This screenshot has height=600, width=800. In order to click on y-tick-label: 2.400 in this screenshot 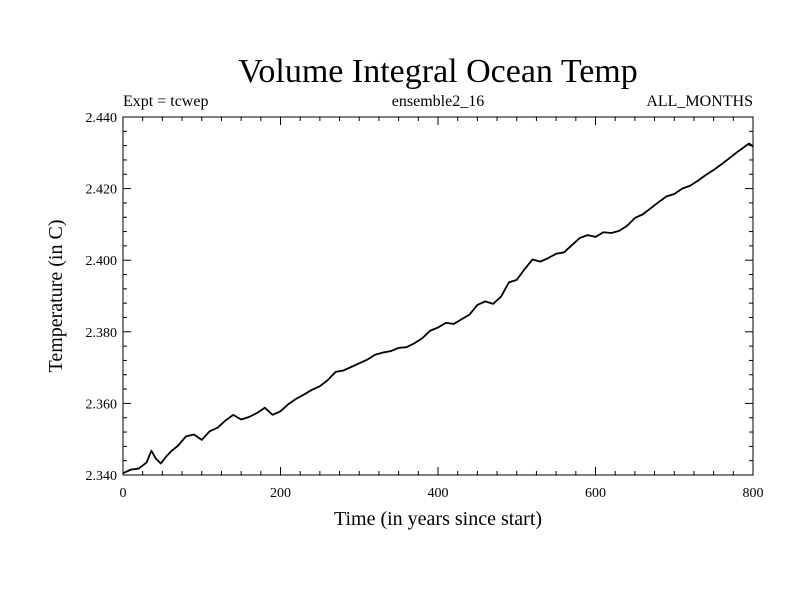, I will do `click(102, 261)`.